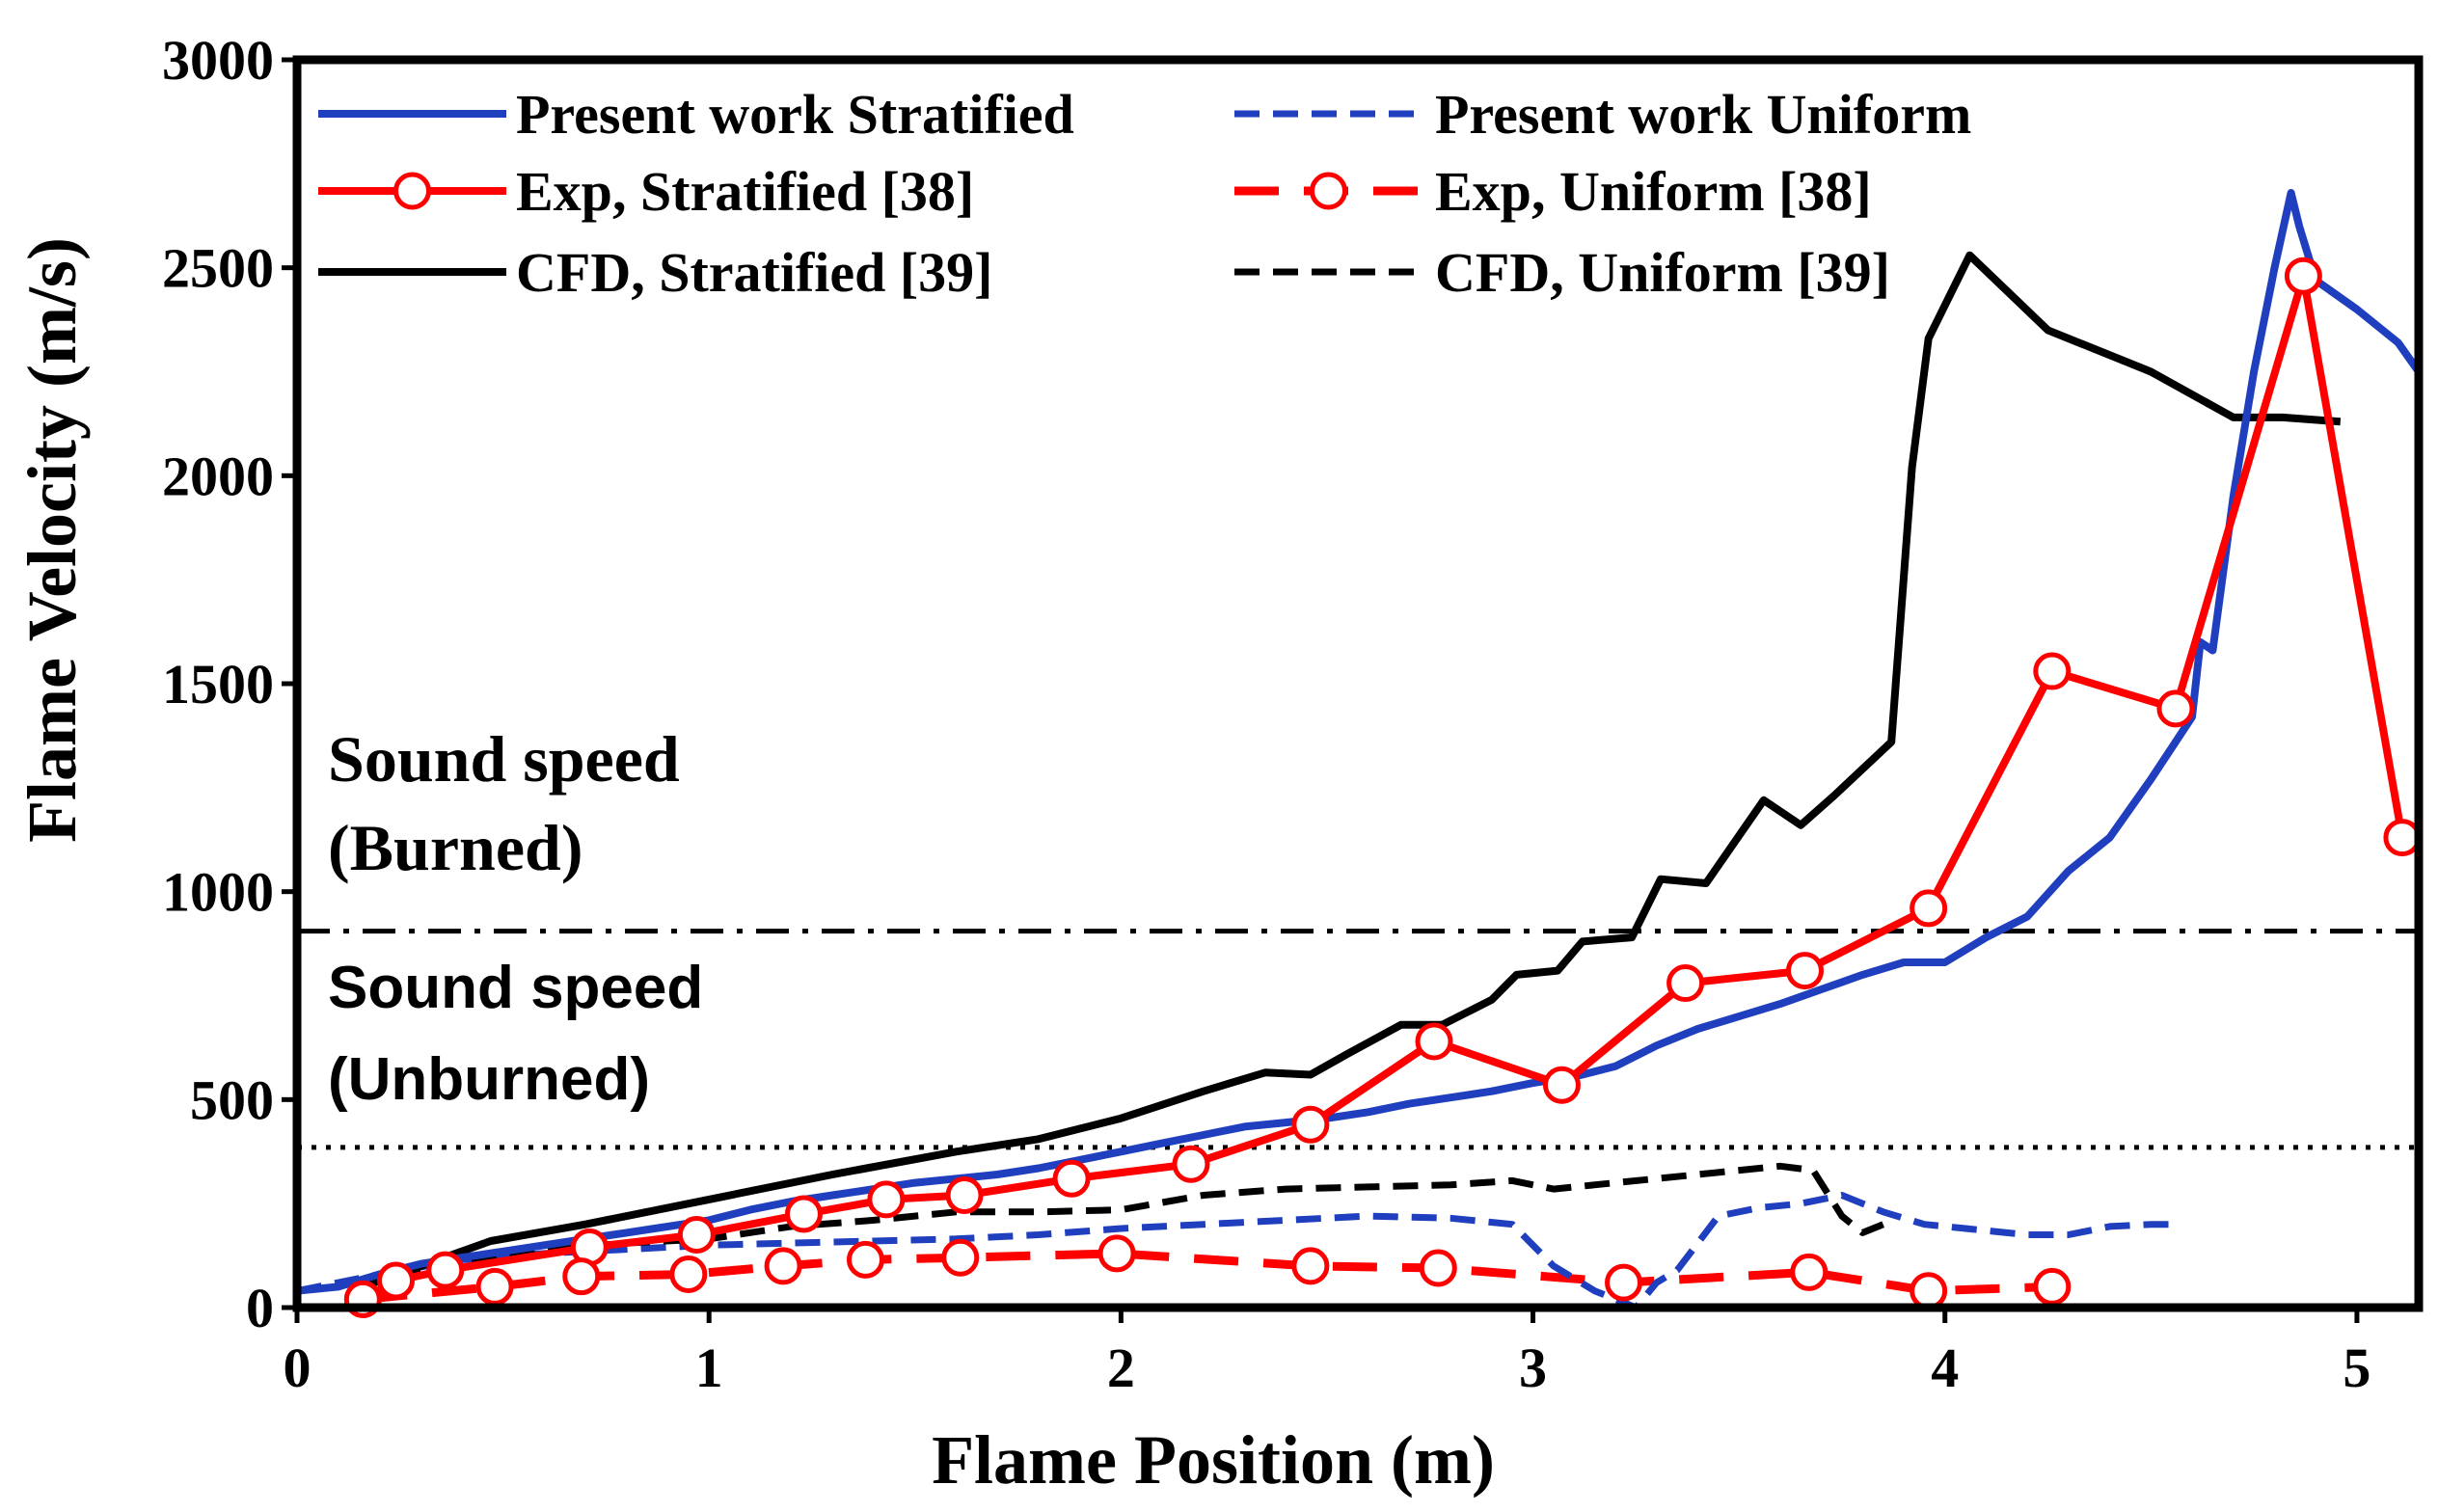 Image resolution: width=2438 pixels, height=1512 pixels. I want to click on x-tick-label: 0, so click(298, 1367).